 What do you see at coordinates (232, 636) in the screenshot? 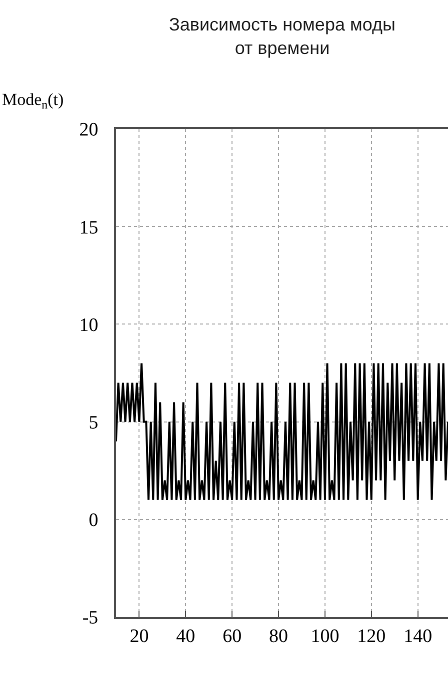
I see `x-tick-label: 60` at bounding box center [232, 636].